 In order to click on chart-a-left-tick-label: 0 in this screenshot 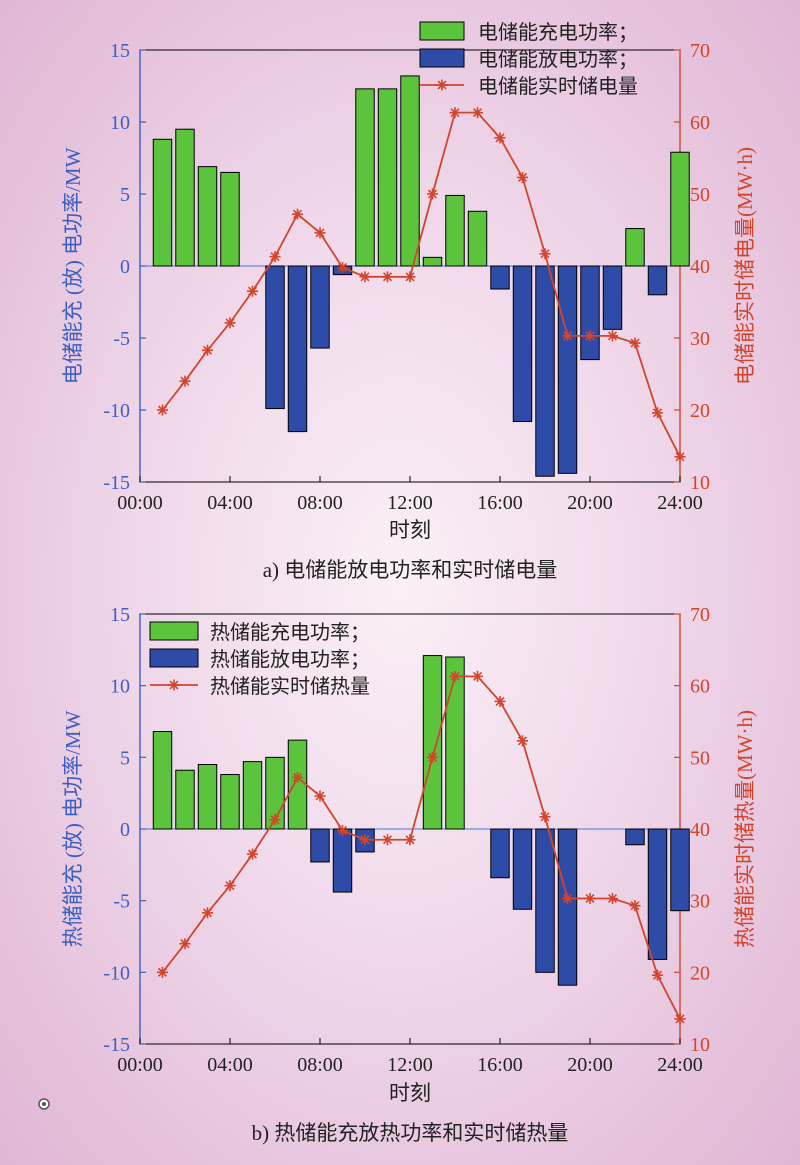, I will do `click(125, 267)`.